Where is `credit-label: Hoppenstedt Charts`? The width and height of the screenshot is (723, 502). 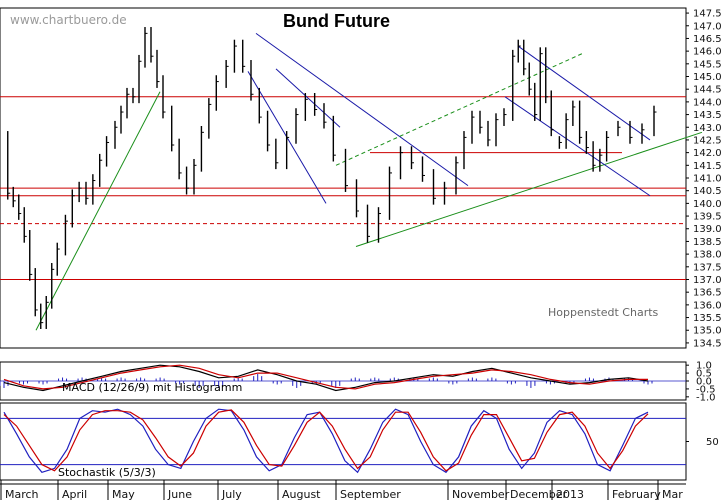
credit-label: Hoppenstedt Charts is located at coordinates (603, 312).